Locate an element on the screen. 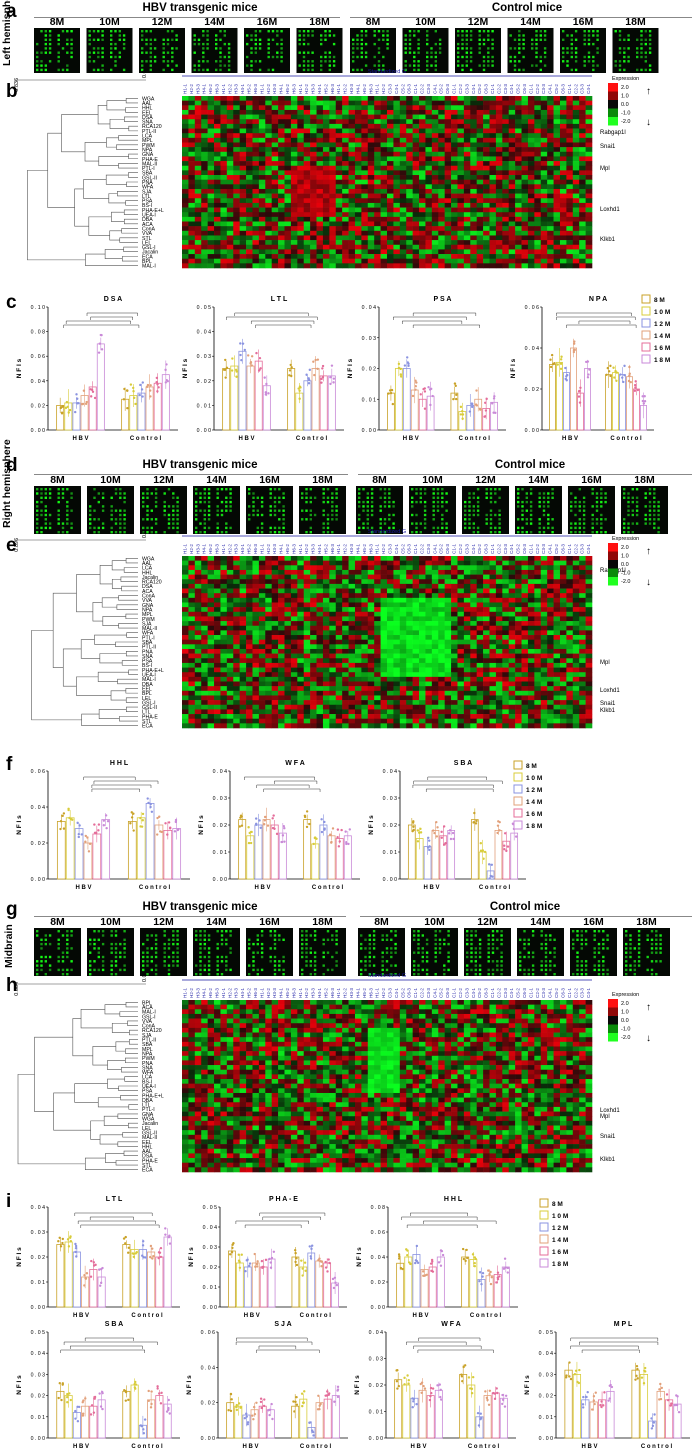  lectin-label-gna: GNA is located at coordinates (148, 606).